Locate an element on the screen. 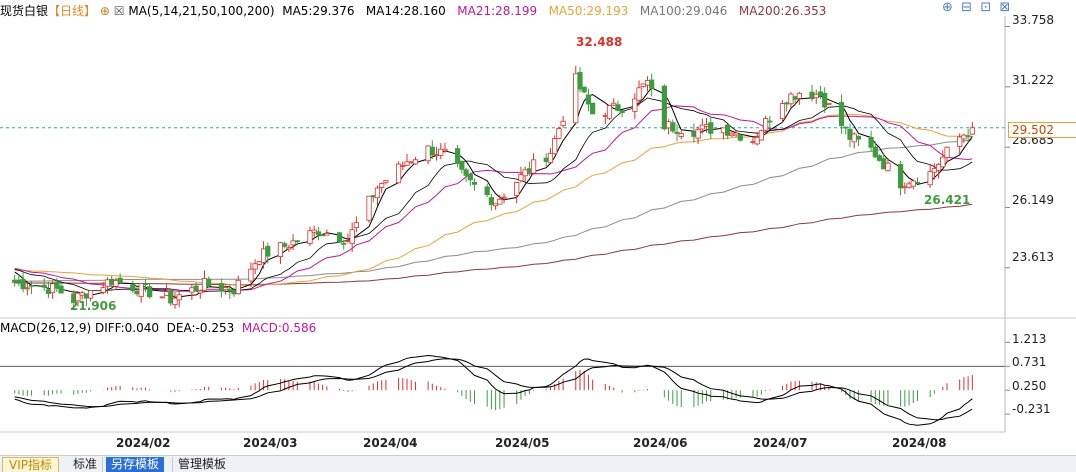  close-icon: ⊠ is located at coordinates (1005, 7).